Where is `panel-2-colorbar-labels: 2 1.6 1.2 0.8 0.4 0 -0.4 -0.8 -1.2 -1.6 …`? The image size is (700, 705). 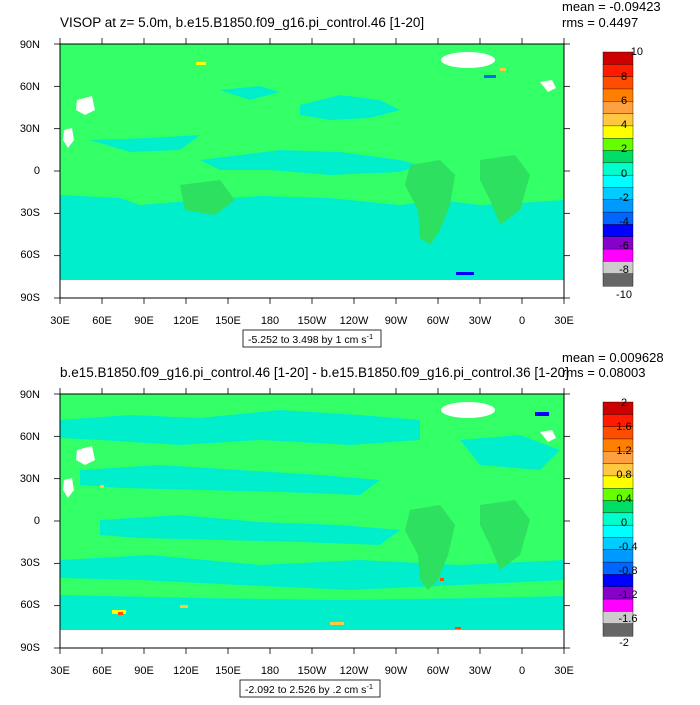
panel-2-colorbar-labels: 2 1.6 1.2 0.8 0.4 0 -0.4 -0.8 -1.2 -1.6 … is located at coordinates (626, 523).